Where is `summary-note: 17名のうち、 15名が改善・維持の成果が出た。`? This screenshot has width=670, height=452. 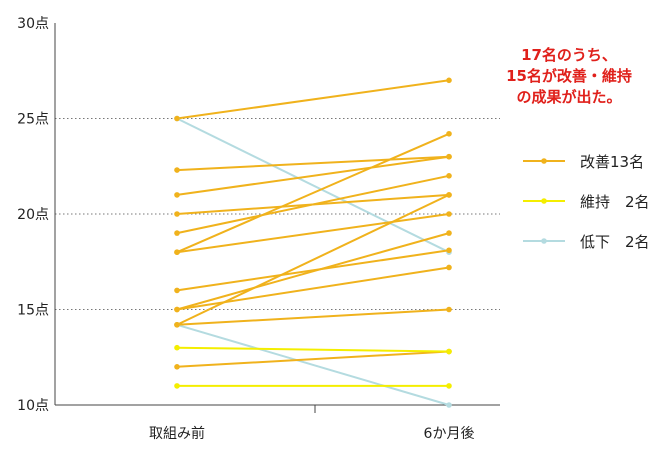
summary-note: 17名のうち、 15名が改善・維持の成果が出た。 is located at coordinates (569, 76).